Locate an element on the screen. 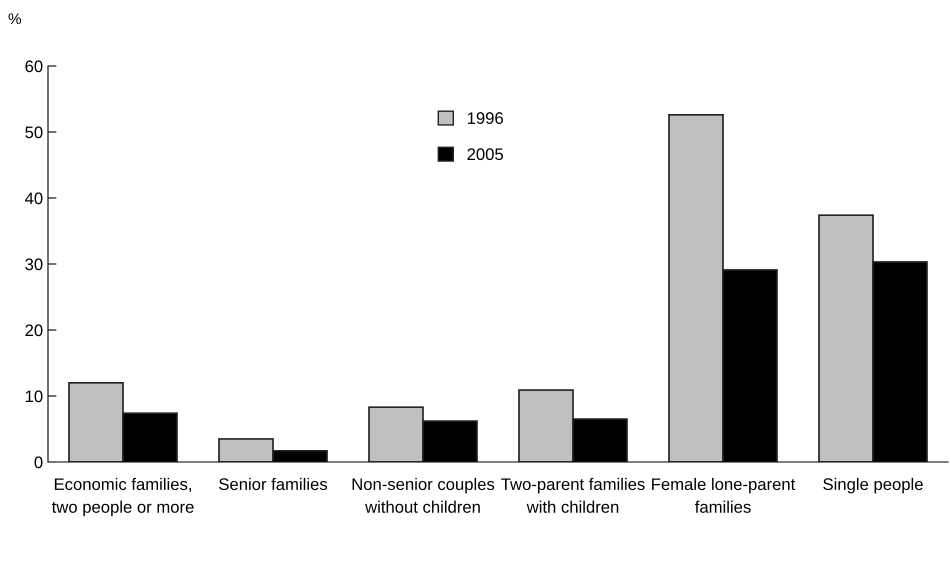  y-tick-label: 40 is located at coordinates (33, 198).